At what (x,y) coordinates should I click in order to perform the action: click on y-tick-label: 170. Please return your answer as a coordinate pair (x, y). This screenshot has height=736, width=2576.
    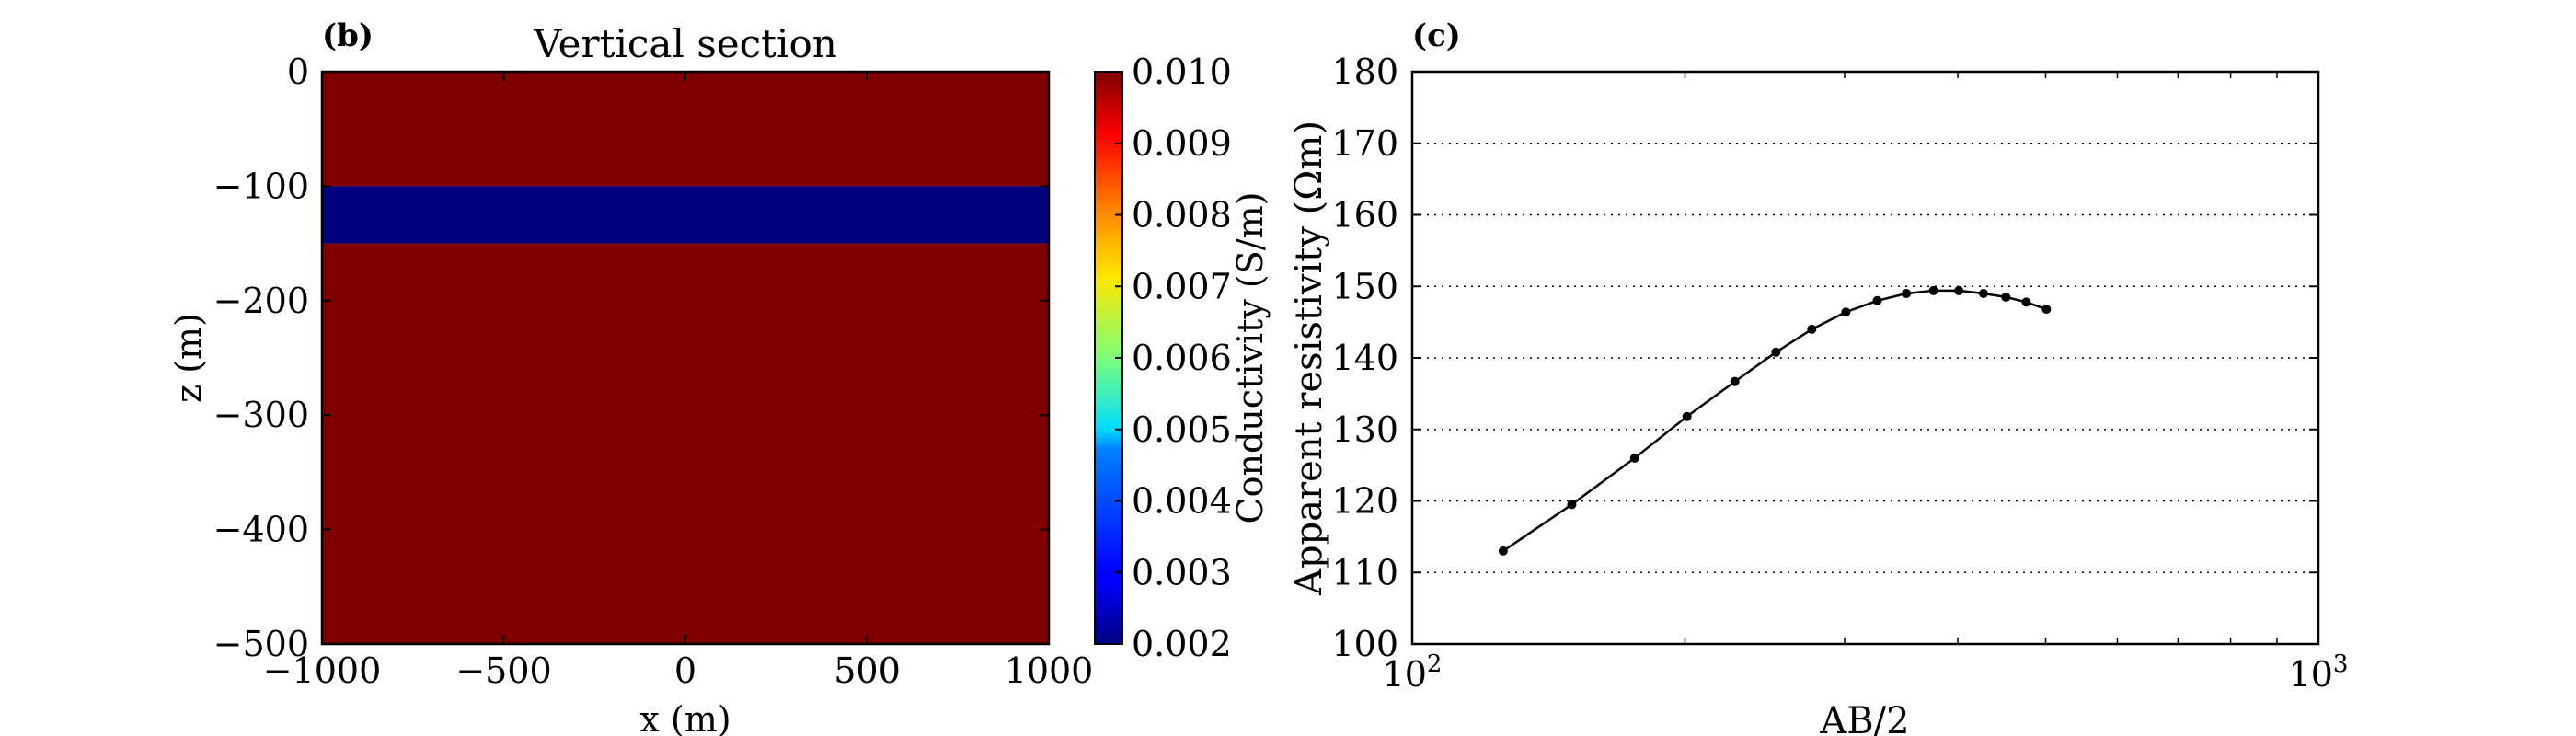
    Looking at the image, I should click on (1364, 143).